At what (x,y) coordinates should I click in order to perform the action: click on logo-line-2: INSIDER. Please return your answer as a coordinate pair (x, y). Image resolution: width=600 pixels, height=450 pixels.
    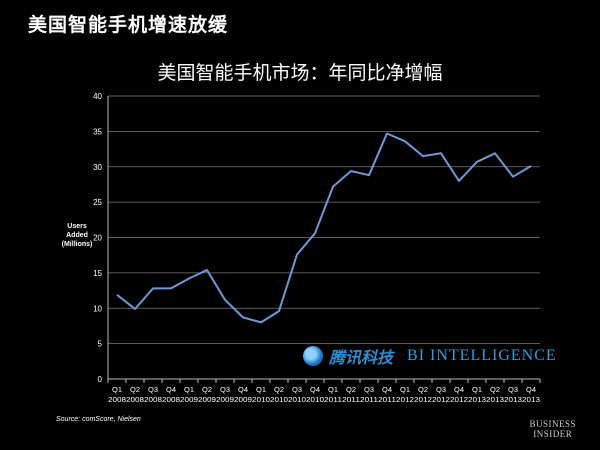
    Looking at the image, I should click on (553, 434).